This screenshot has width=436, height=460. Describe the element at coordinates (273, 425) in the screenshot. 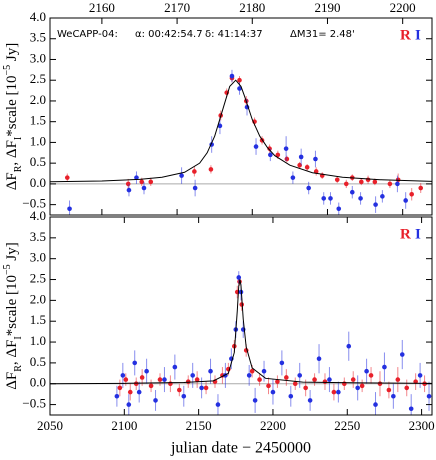

I see `x-tick-label: 2200` at that location.